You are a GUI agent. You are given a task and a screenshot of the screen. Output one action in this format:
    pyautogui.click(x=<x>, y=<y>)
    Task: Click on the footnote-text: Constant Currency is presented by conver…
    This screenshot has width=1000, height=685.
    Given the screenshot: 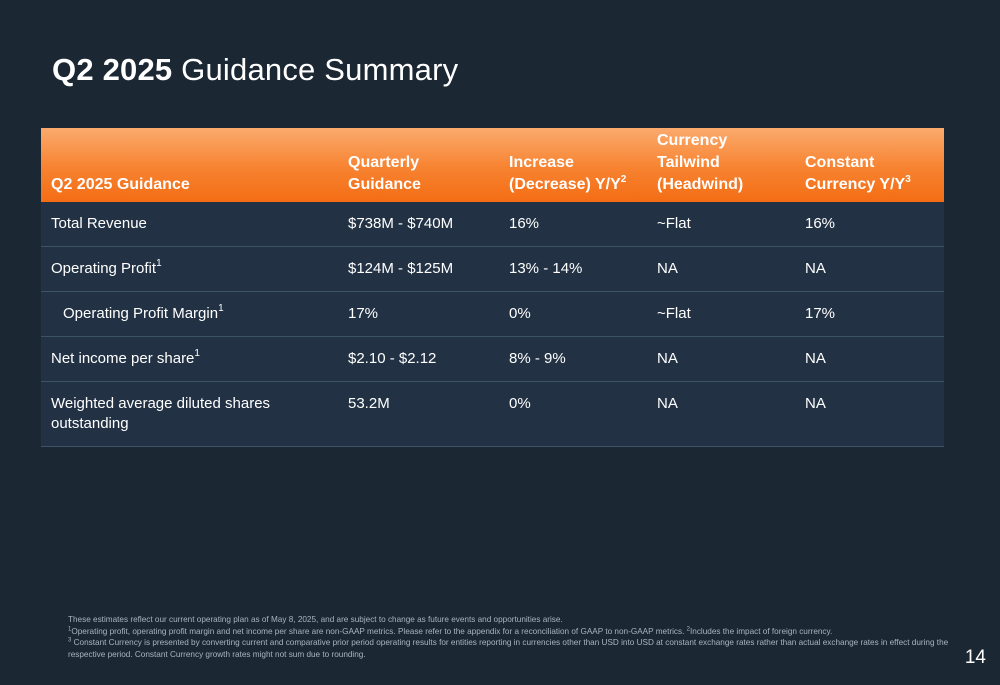 What is the action you would take?
    pyautogui.click(x=508, y=648)
    